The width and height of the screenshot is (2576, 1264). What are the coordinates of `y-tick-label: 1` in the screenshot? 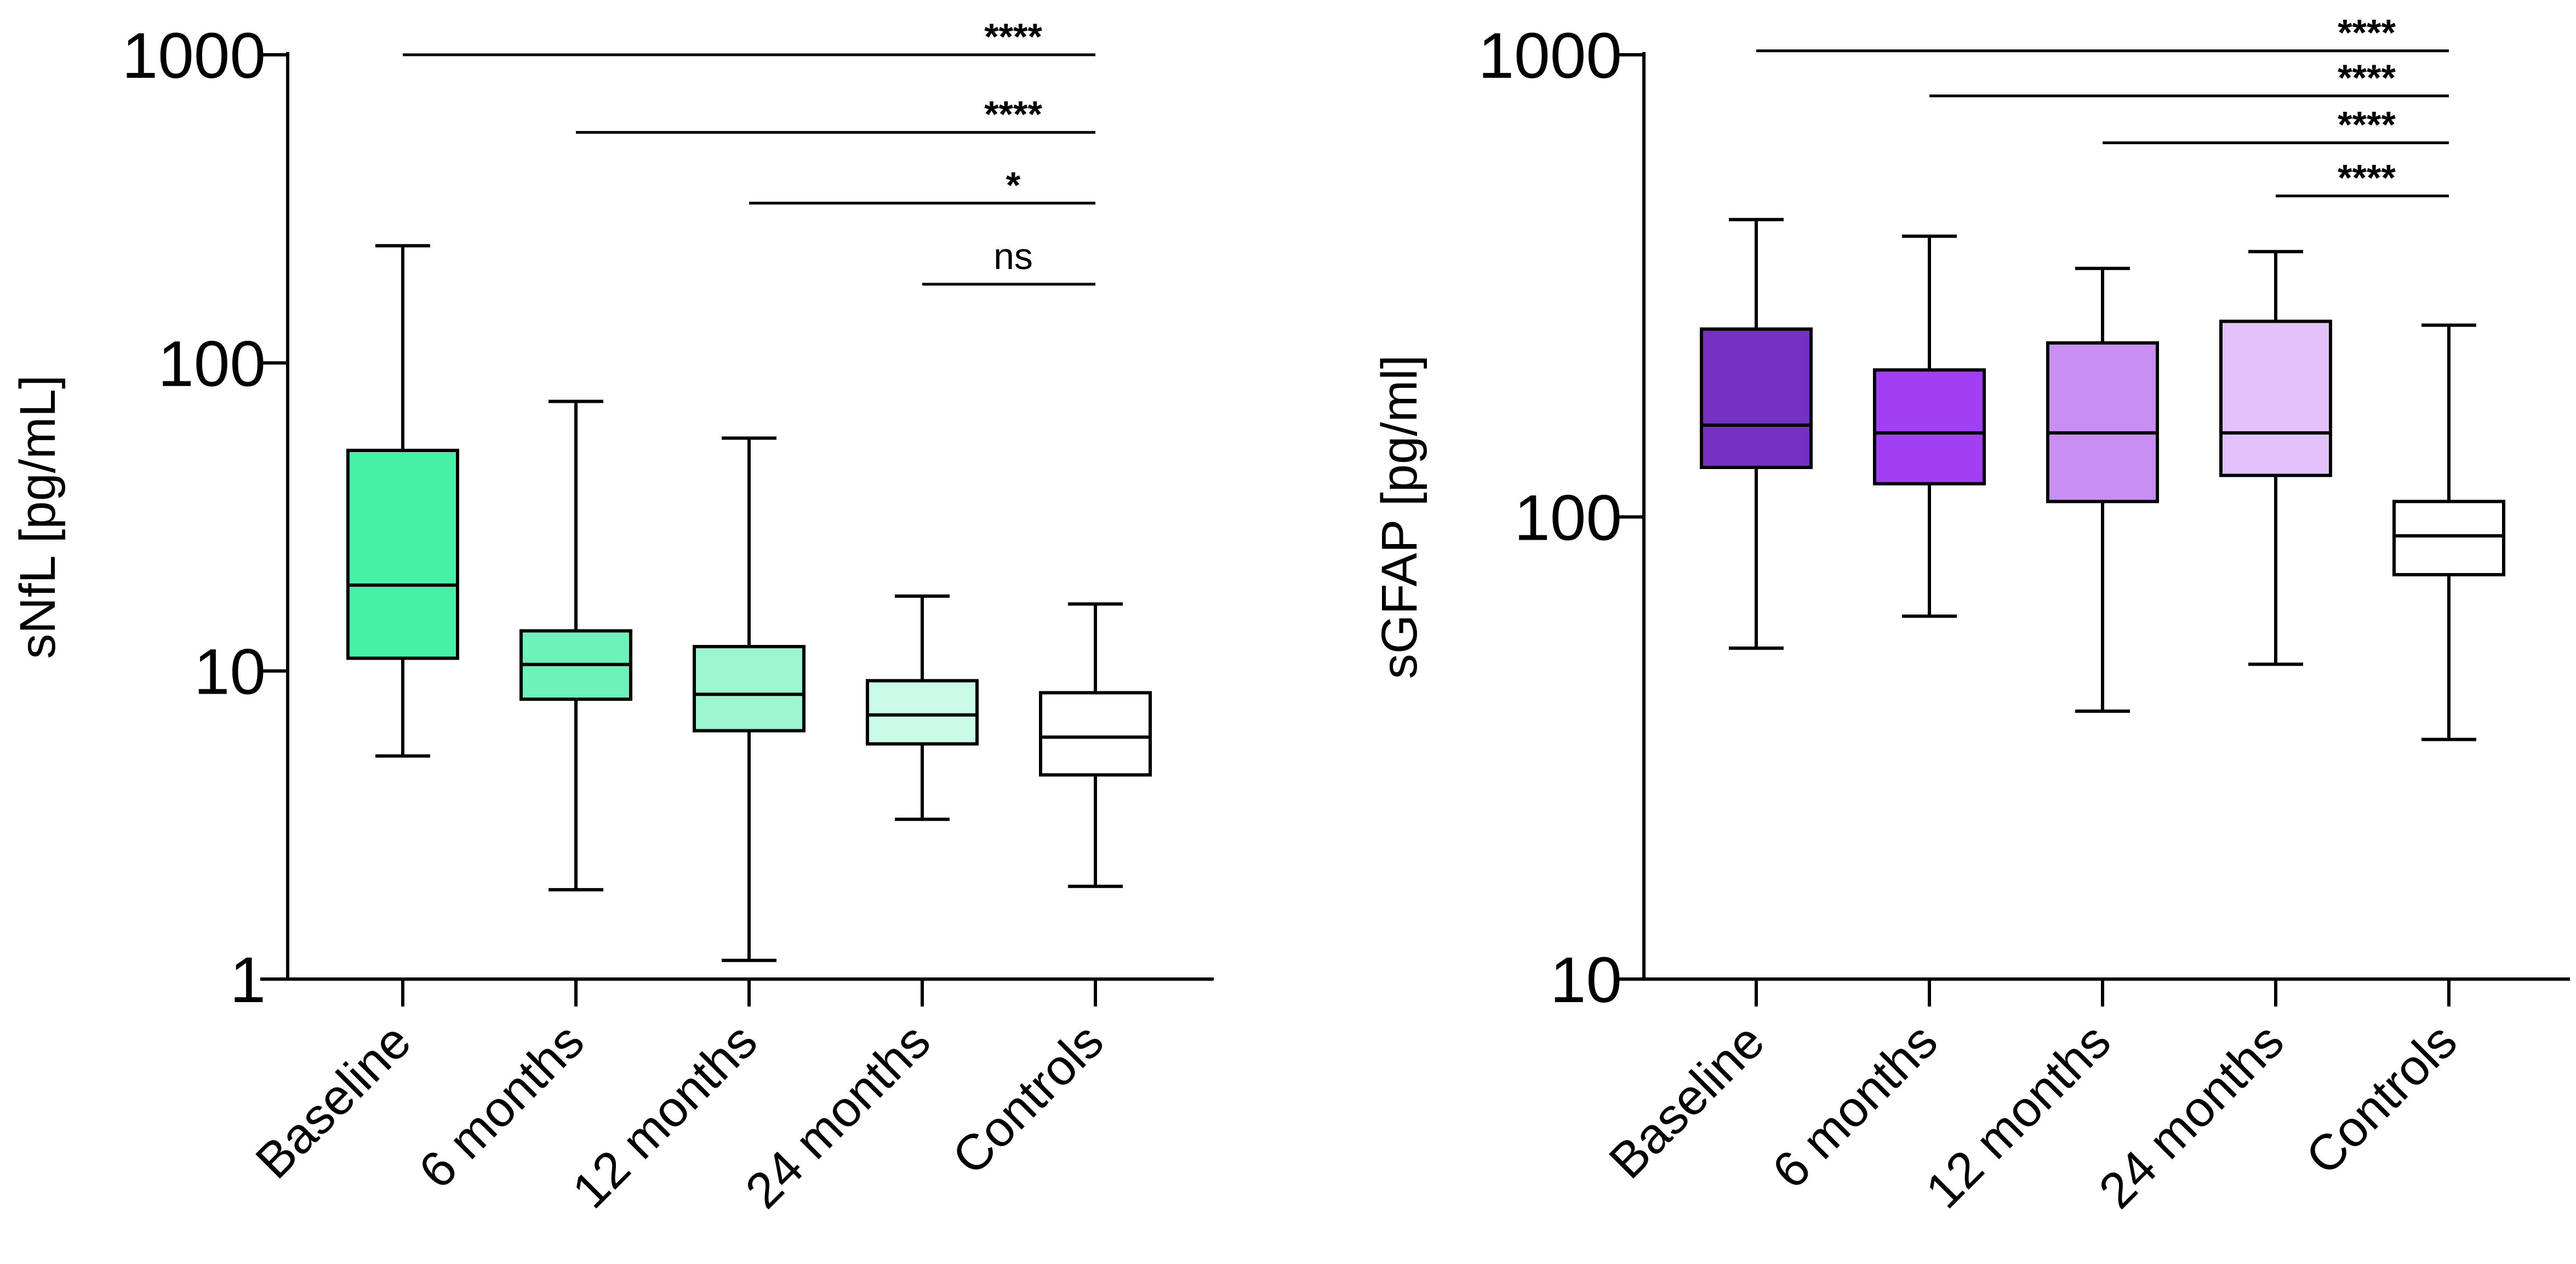 It's located at (248, 980).